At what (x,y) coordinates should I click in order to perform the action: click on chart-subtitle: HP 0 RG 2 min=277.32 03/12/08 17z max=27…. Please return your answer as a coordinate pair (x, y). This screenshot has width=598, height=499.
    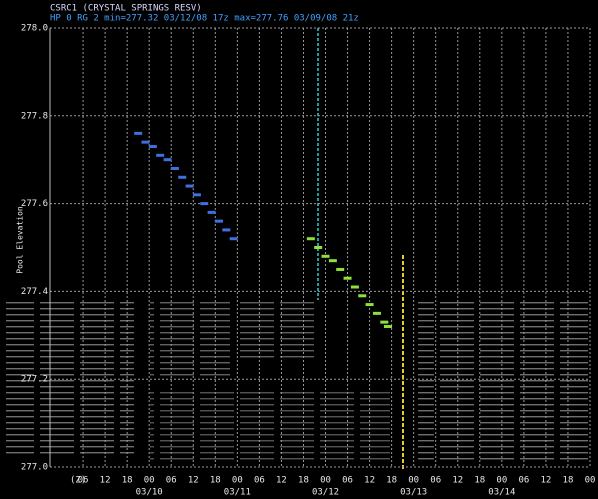
    Looking at the image, I should click on (204, 19).